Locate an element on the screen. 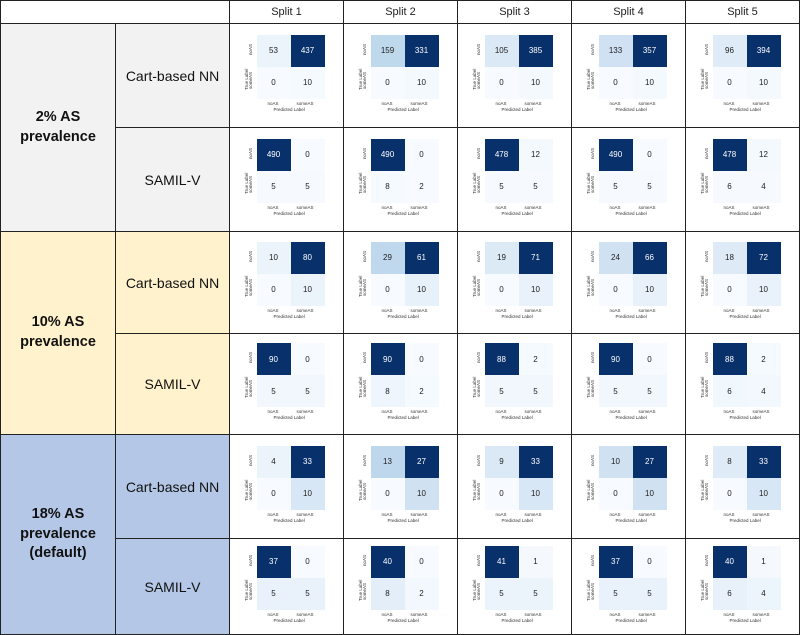 The image size is (800, 635). matrix-value: 490 is located at coordinates (615, 154).